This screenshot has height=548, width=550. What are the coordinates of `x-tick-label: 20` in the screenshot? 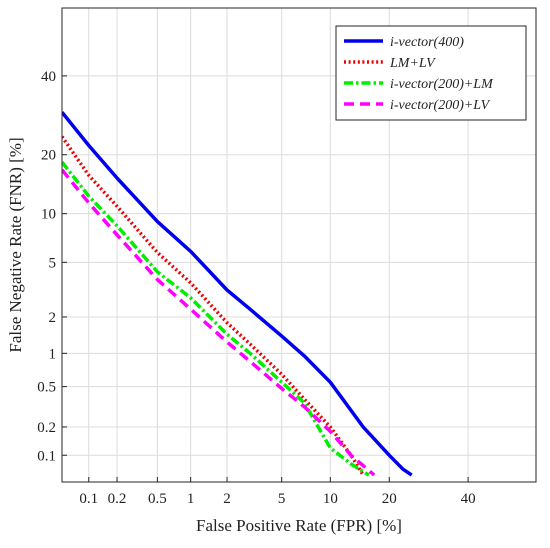 It's located at (389, 499).